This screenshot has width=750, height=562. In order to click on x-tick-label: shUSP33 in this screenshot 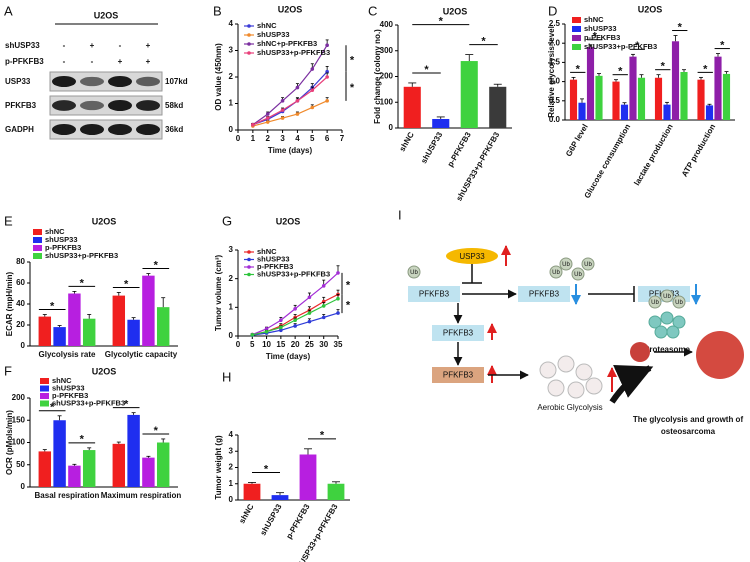, I will do `click(270, 519)`.